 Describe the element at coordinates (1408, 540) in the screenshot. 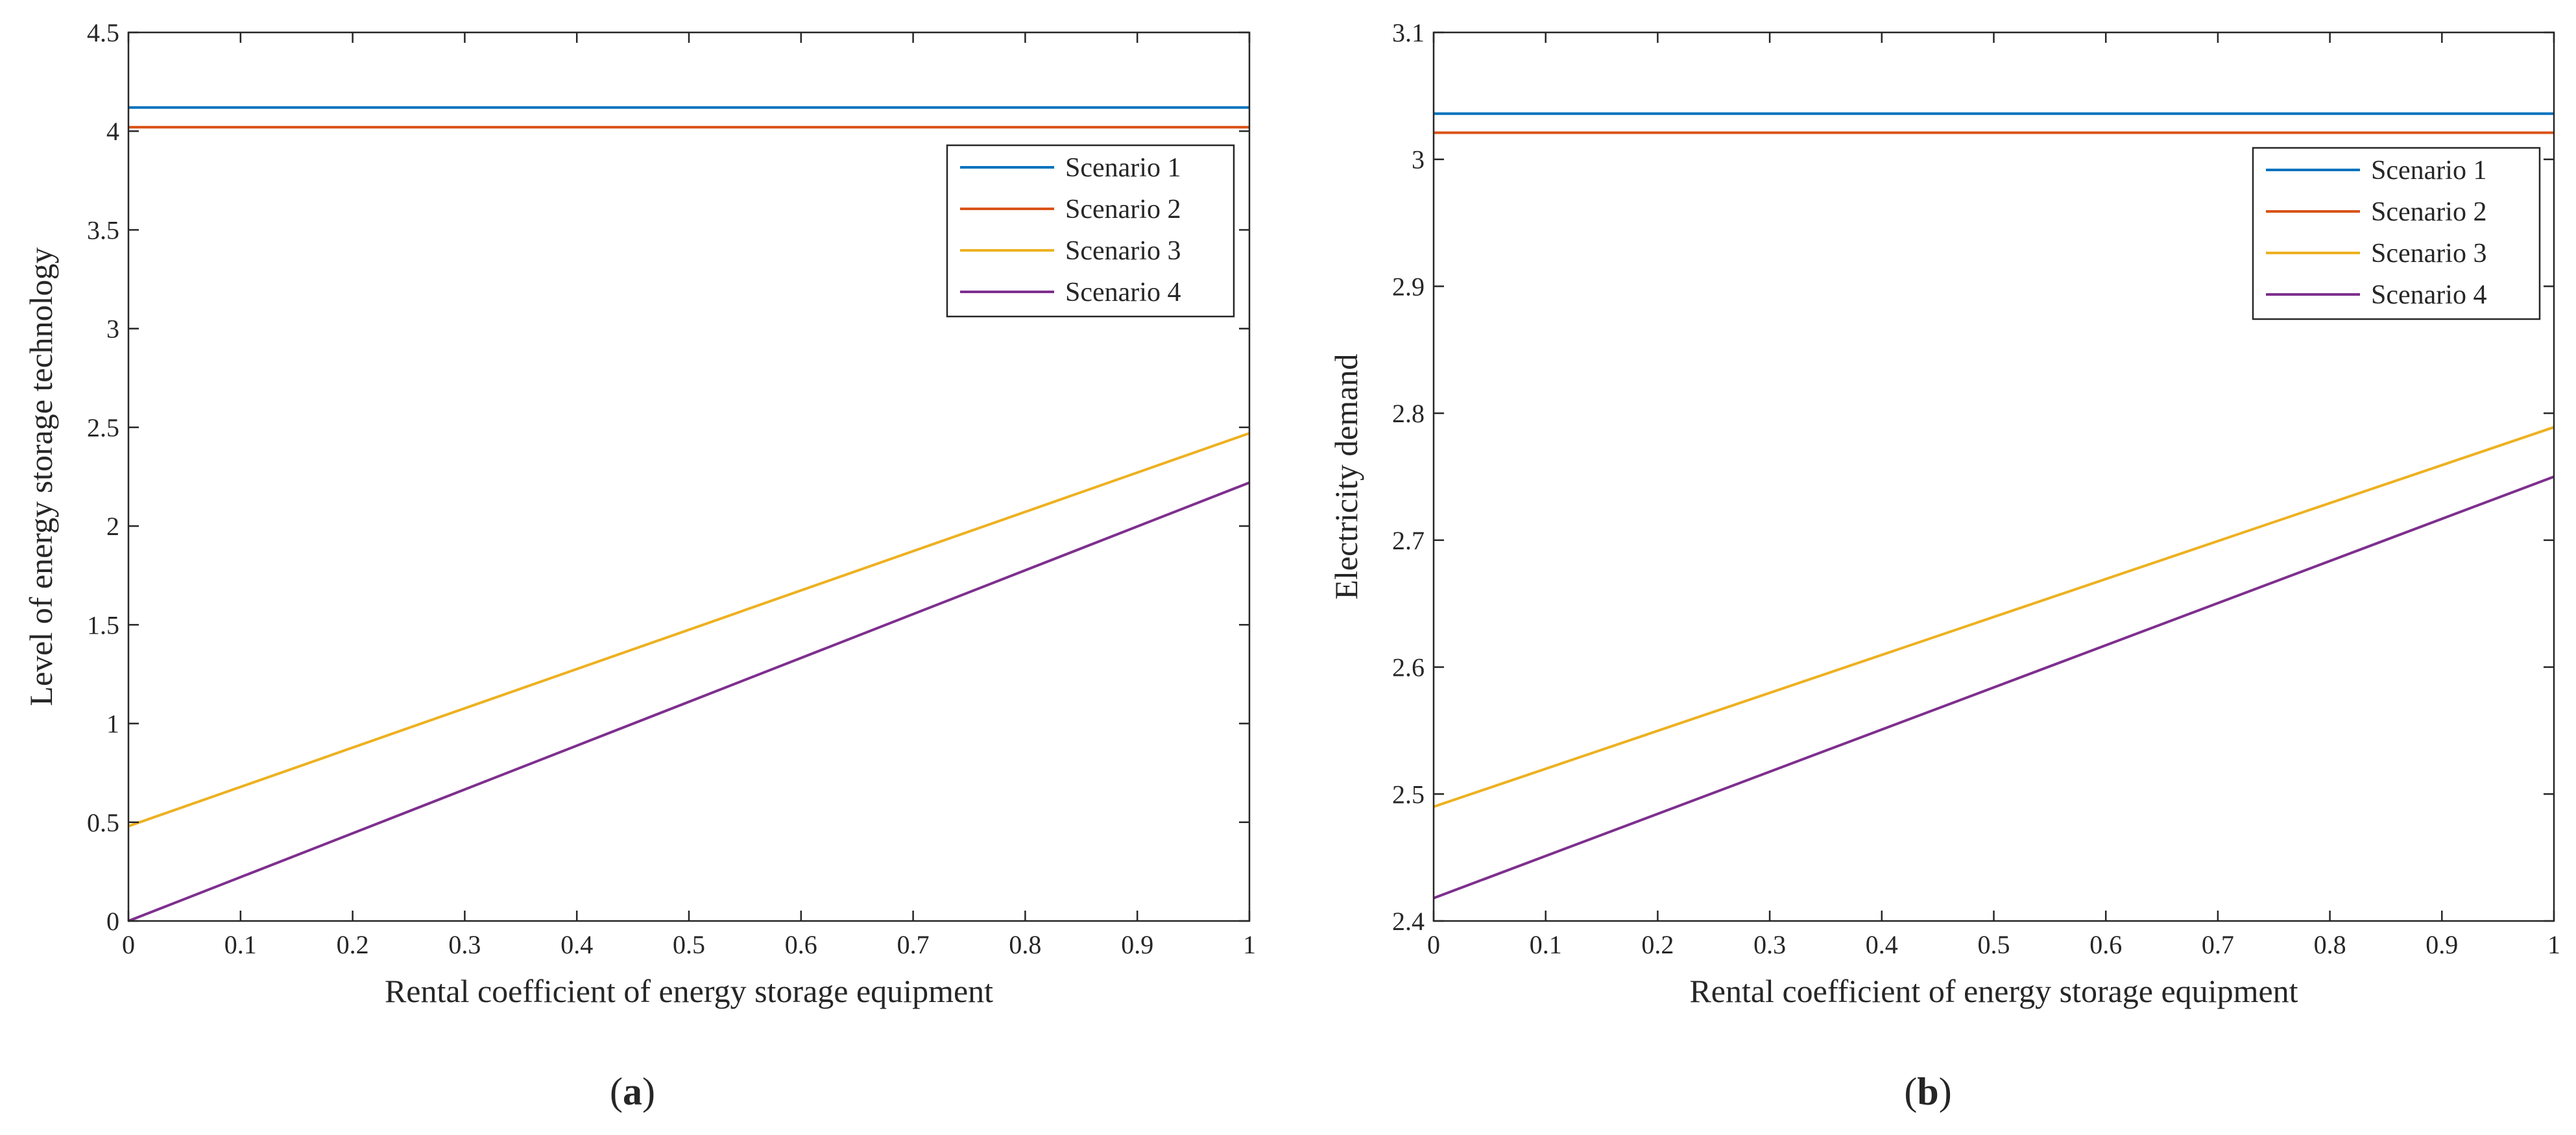

I see `y-tick-label: 2.7` at that location.